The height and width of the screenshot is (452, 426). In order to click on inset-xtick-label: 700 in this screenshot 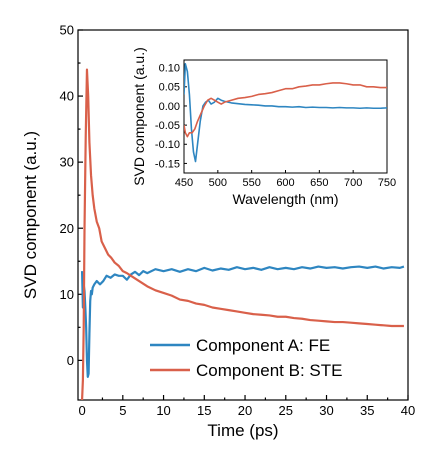, I will do `click(353, 183)`.